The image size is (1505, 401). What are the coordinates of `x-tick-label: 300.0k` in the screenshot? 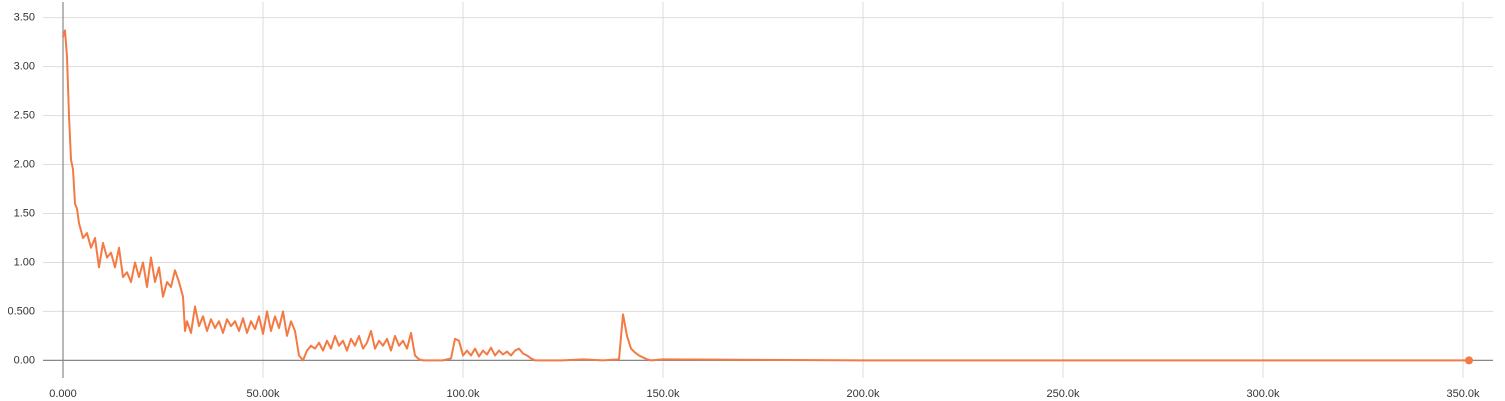 It's located at (1263, 394).